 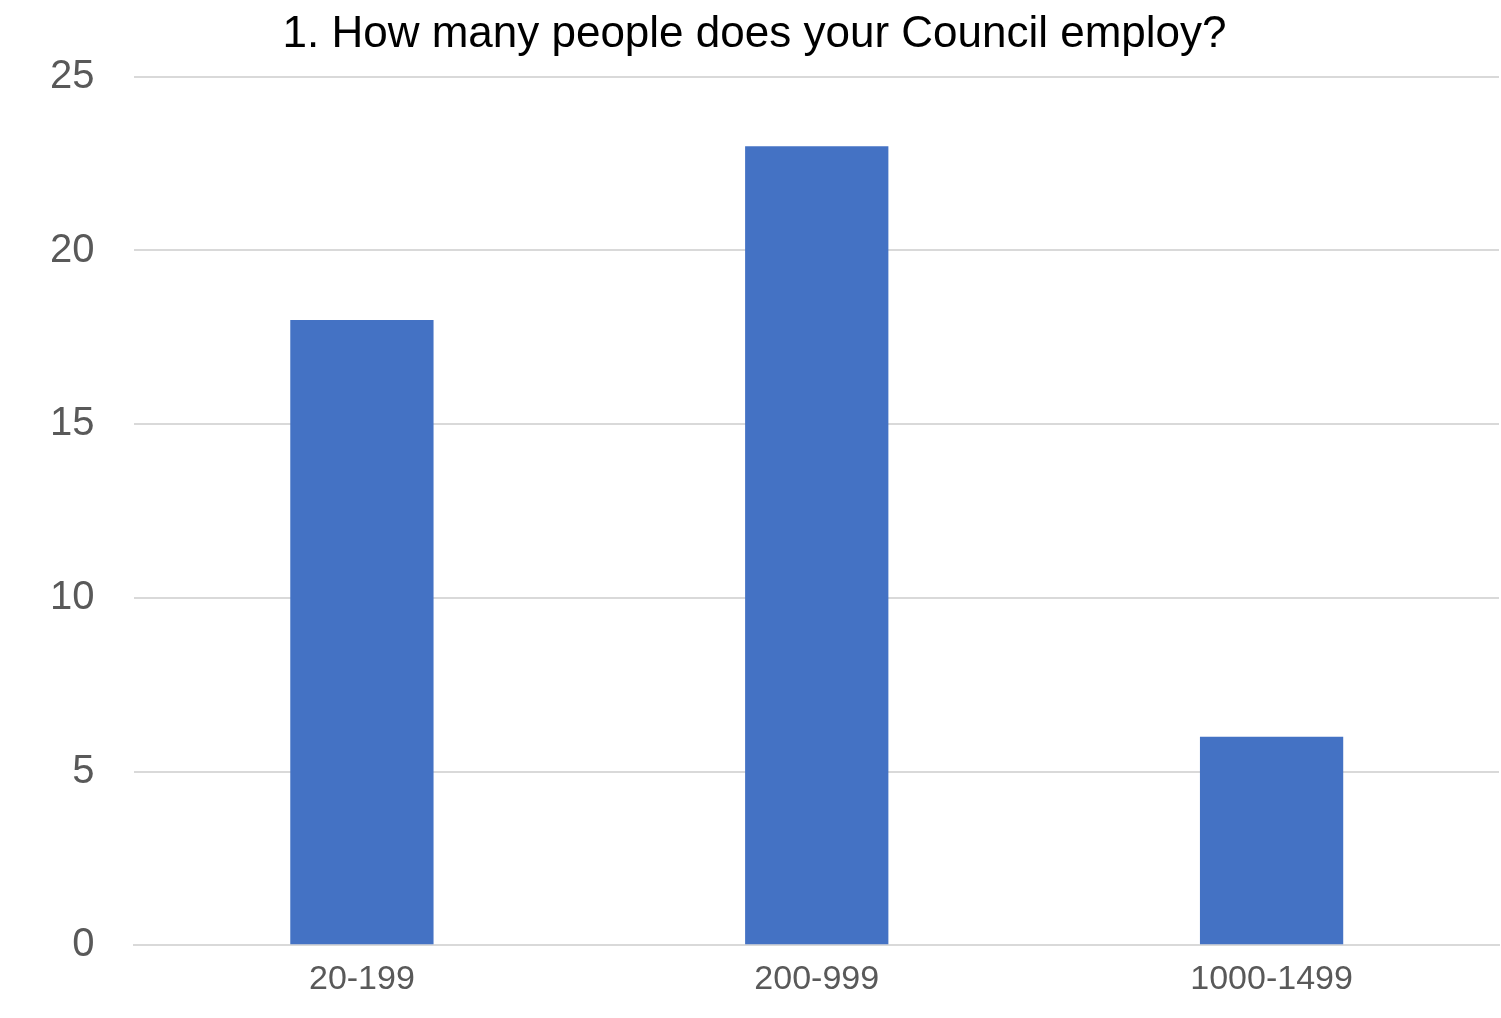 What do you see at coordinates (754, 31) in the screenshot?
I see `chart-title: 1. How many people does your Council employ?` at bounding box center [754, 31].